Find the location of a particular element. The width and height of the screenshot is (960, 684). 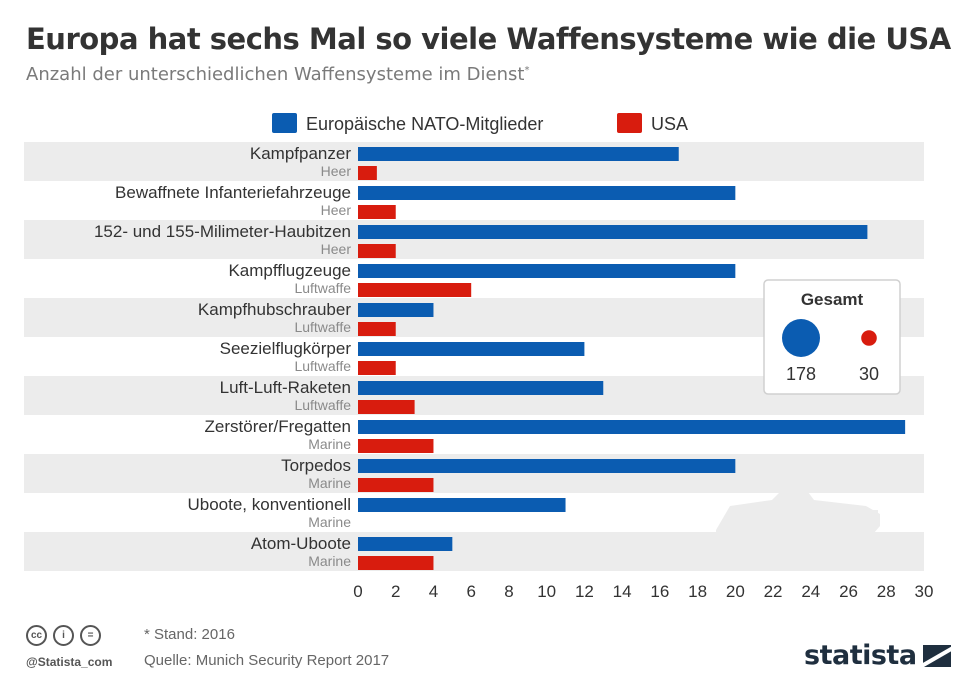

x-tick-label: 16 is located at coordinates (659, 591).